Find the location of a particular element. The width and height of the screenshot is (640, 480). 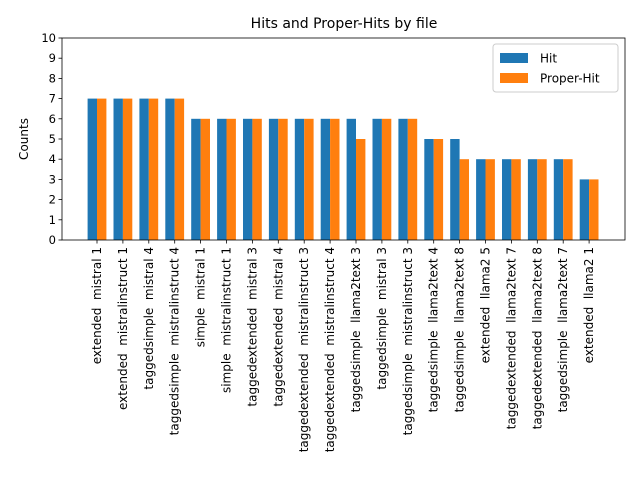

x-tick-label-6: taggedextended mistral 3 is located at coordinates (252, 327).